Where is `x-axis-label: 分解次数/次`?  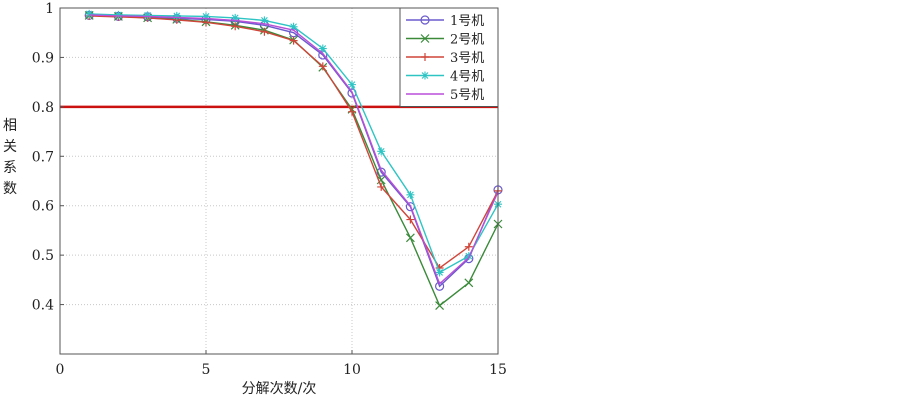 x-axis-label: 分解次数/次 is located at coordinates (279, 389).